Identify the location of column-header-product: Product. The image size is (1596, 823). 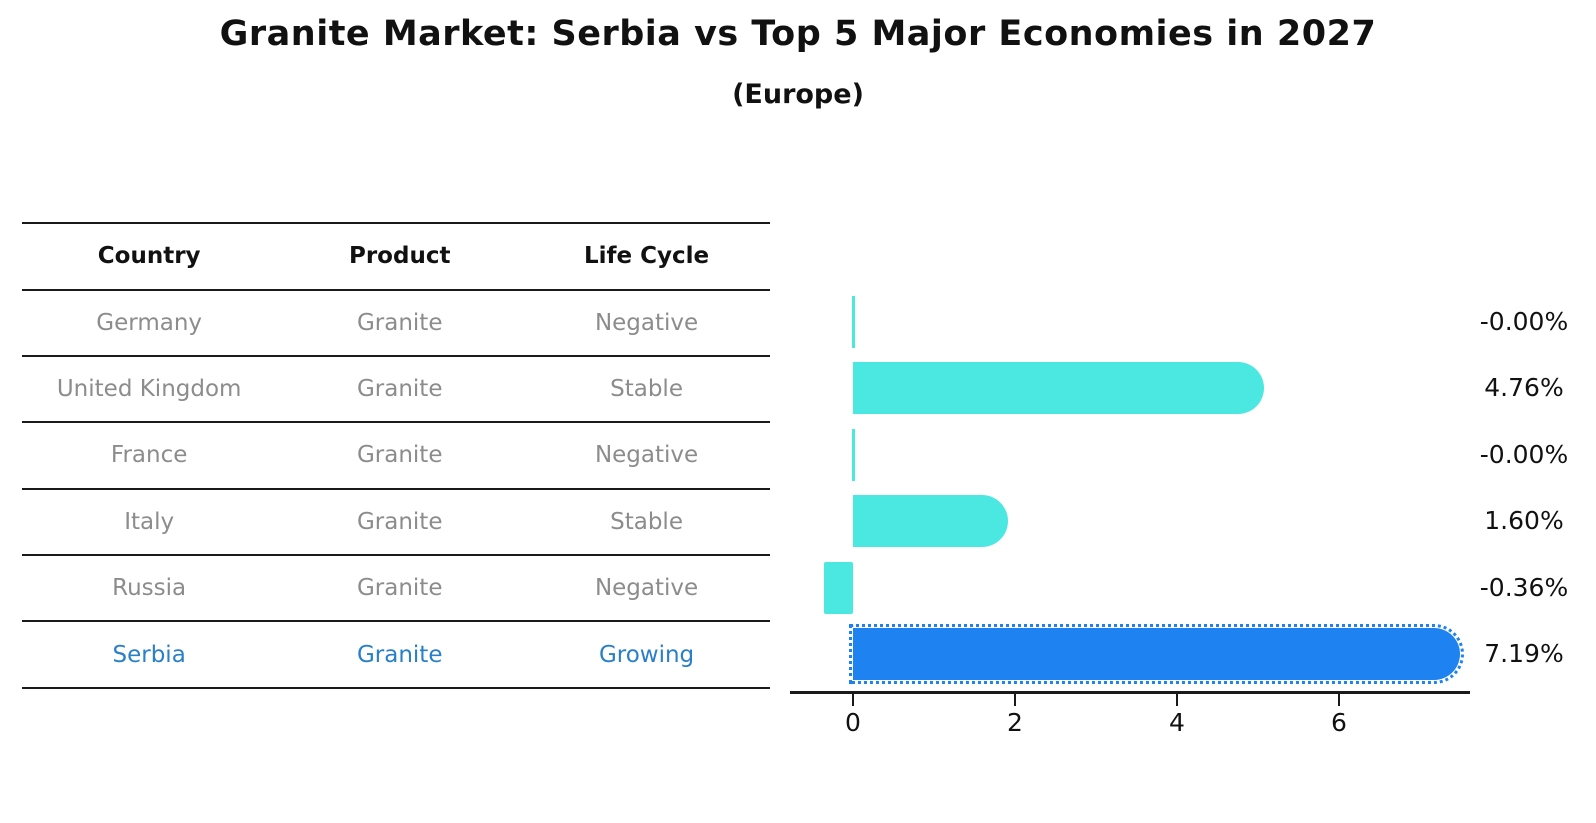
(399, 256).